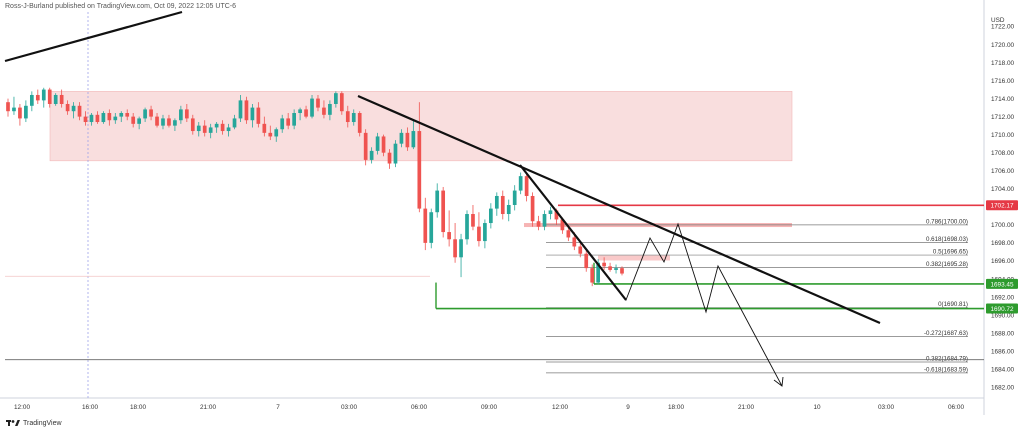 Image resolution: width=1024 pixels, height=432 pixels. What do you see at coordinates (93, 36) in the screenshot?
I see `uptrend-line` at bounding box center [93, 36].